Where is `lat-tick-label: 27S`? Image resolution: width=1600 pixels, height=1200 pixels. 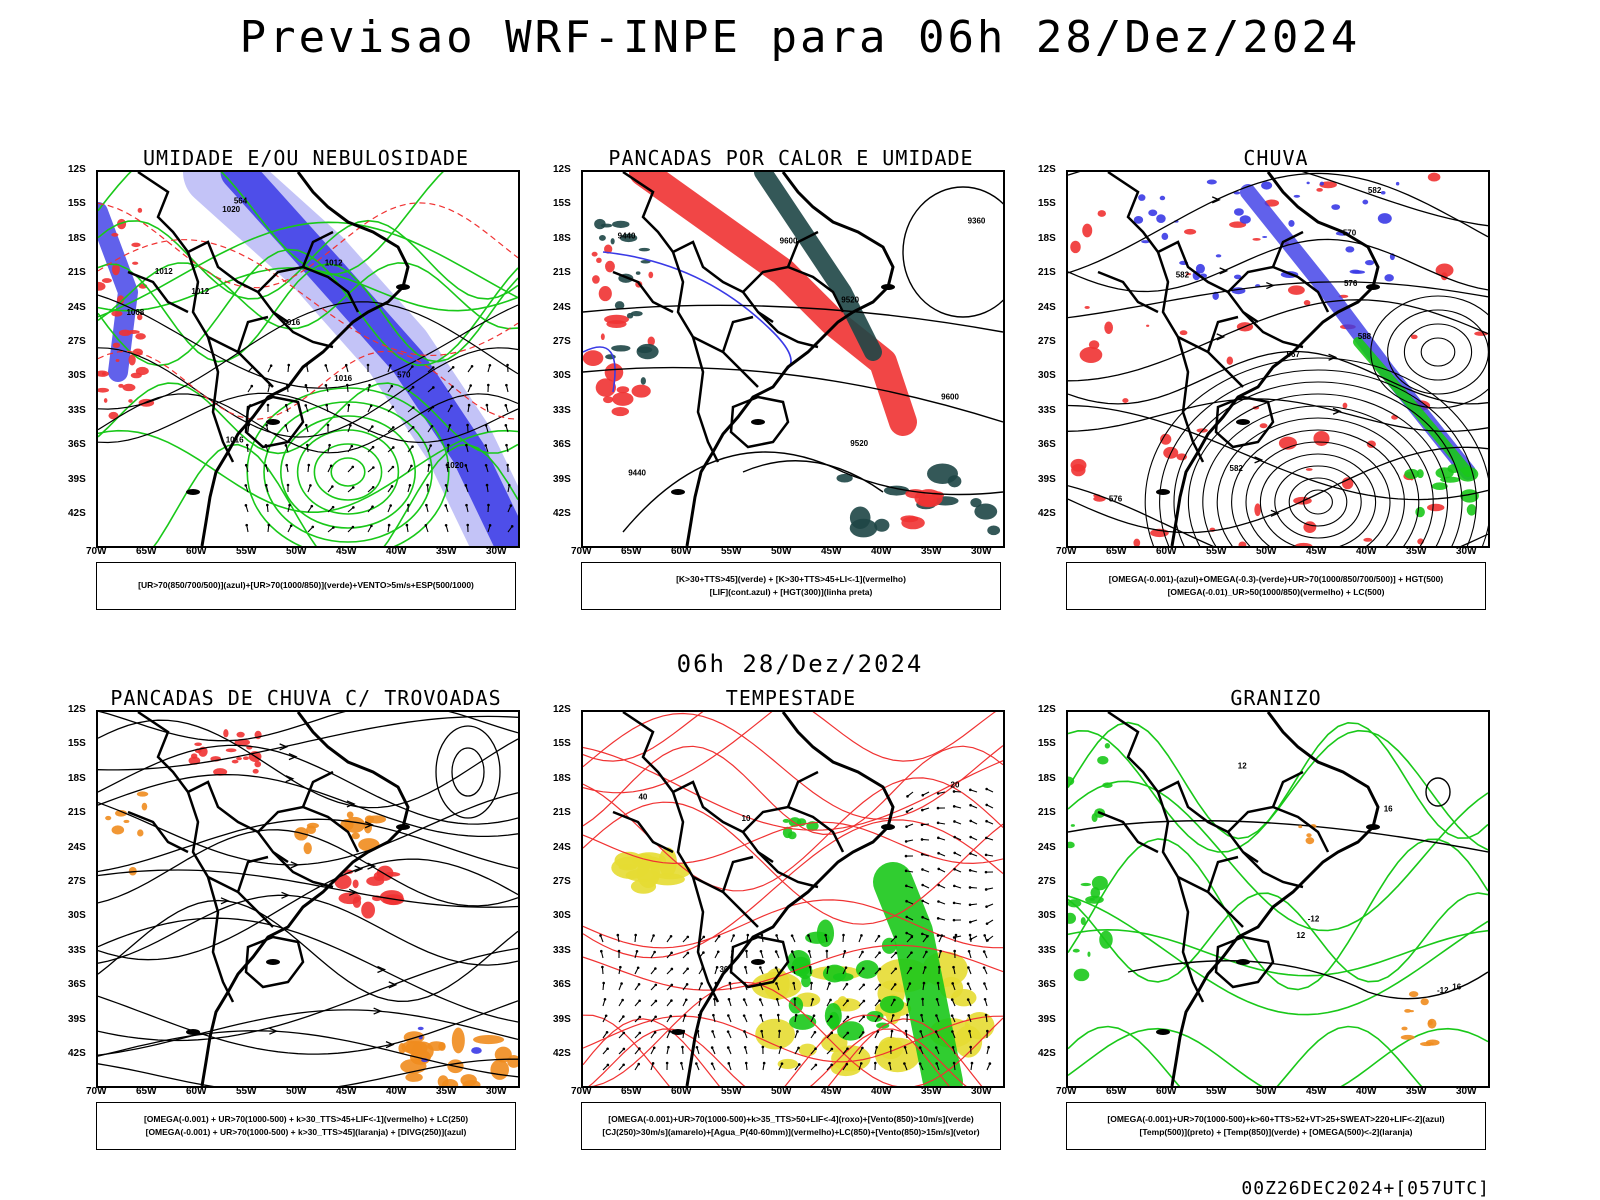
lat-tick-label: 27S is located at coordinates (1047, 881).